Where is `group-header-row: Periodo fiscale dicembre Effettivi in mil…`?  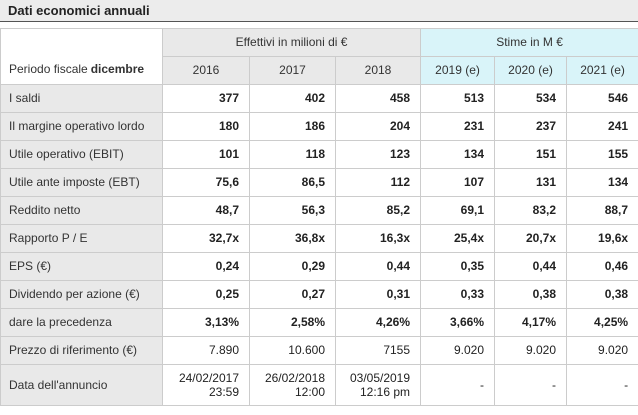 group-header-row: Periodo fiscale dicembre Effettivi in mil… is located at coordinates (319, 56).